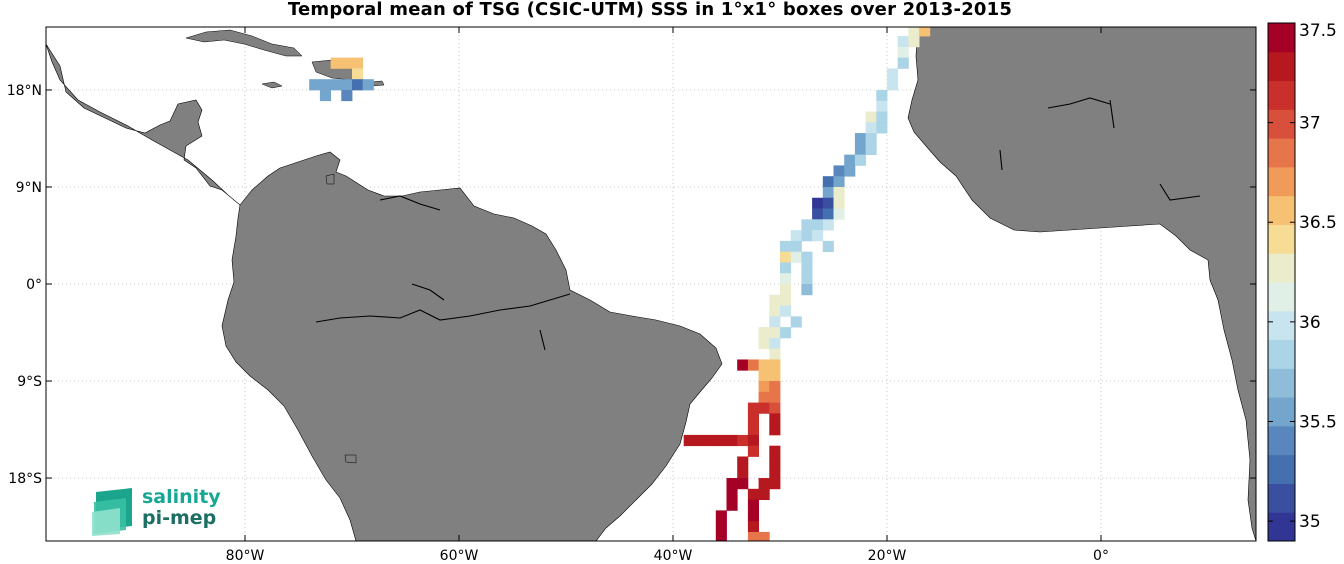 The image size is (1344, 564). I want to click on colorbar-frame, so click(1281, 282).